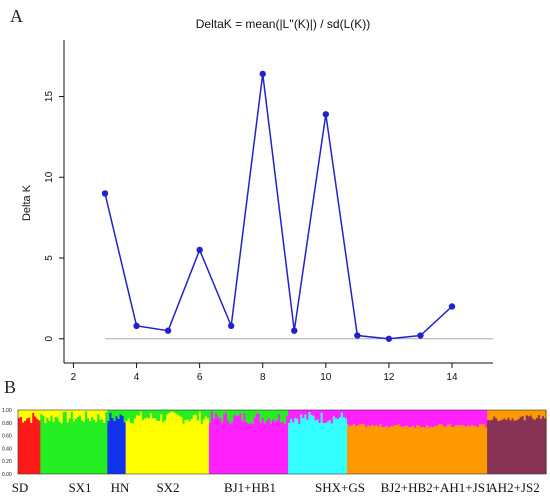 This screenshot has width=550, height=500. I want to click on structure-y-tick-label: 0.60, so click(7, 437).